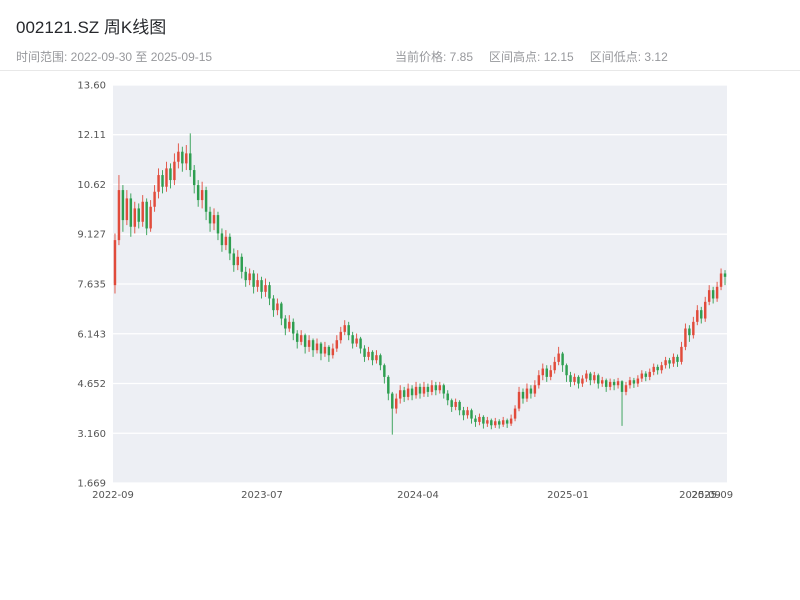 The image size is (800, 600). Describe the element at coordinates (91, 434) in the screenshot. I see `y-tick-label: 3.160` at that location.